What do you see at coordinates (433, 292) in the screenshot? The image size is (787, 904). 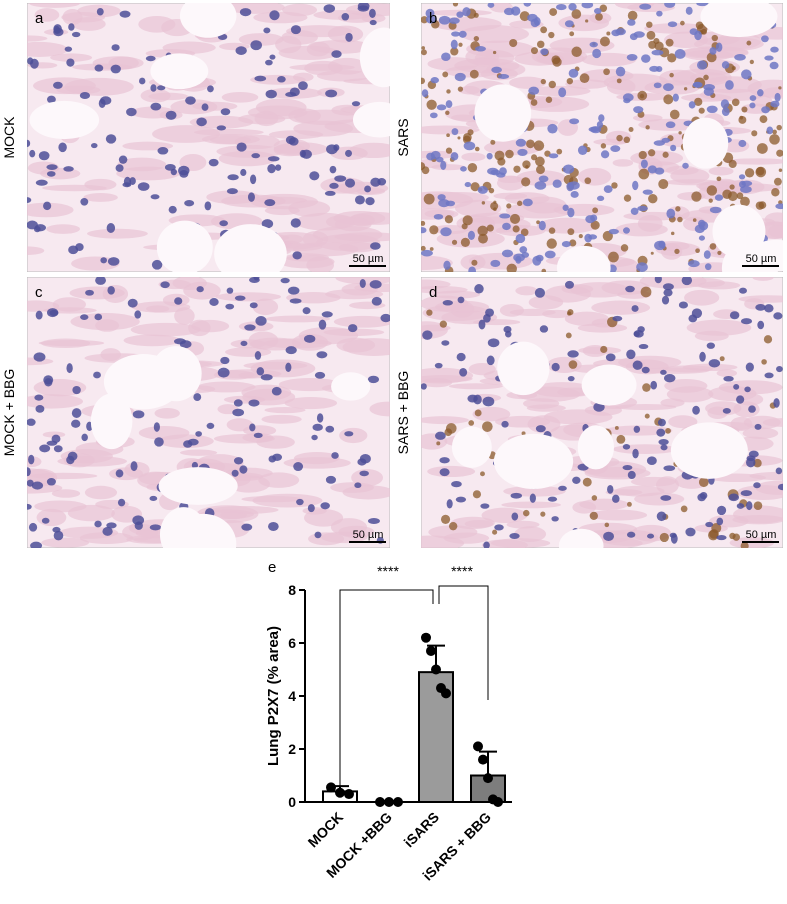 I see `panel-letter: d` at bounding box center [433, 292].